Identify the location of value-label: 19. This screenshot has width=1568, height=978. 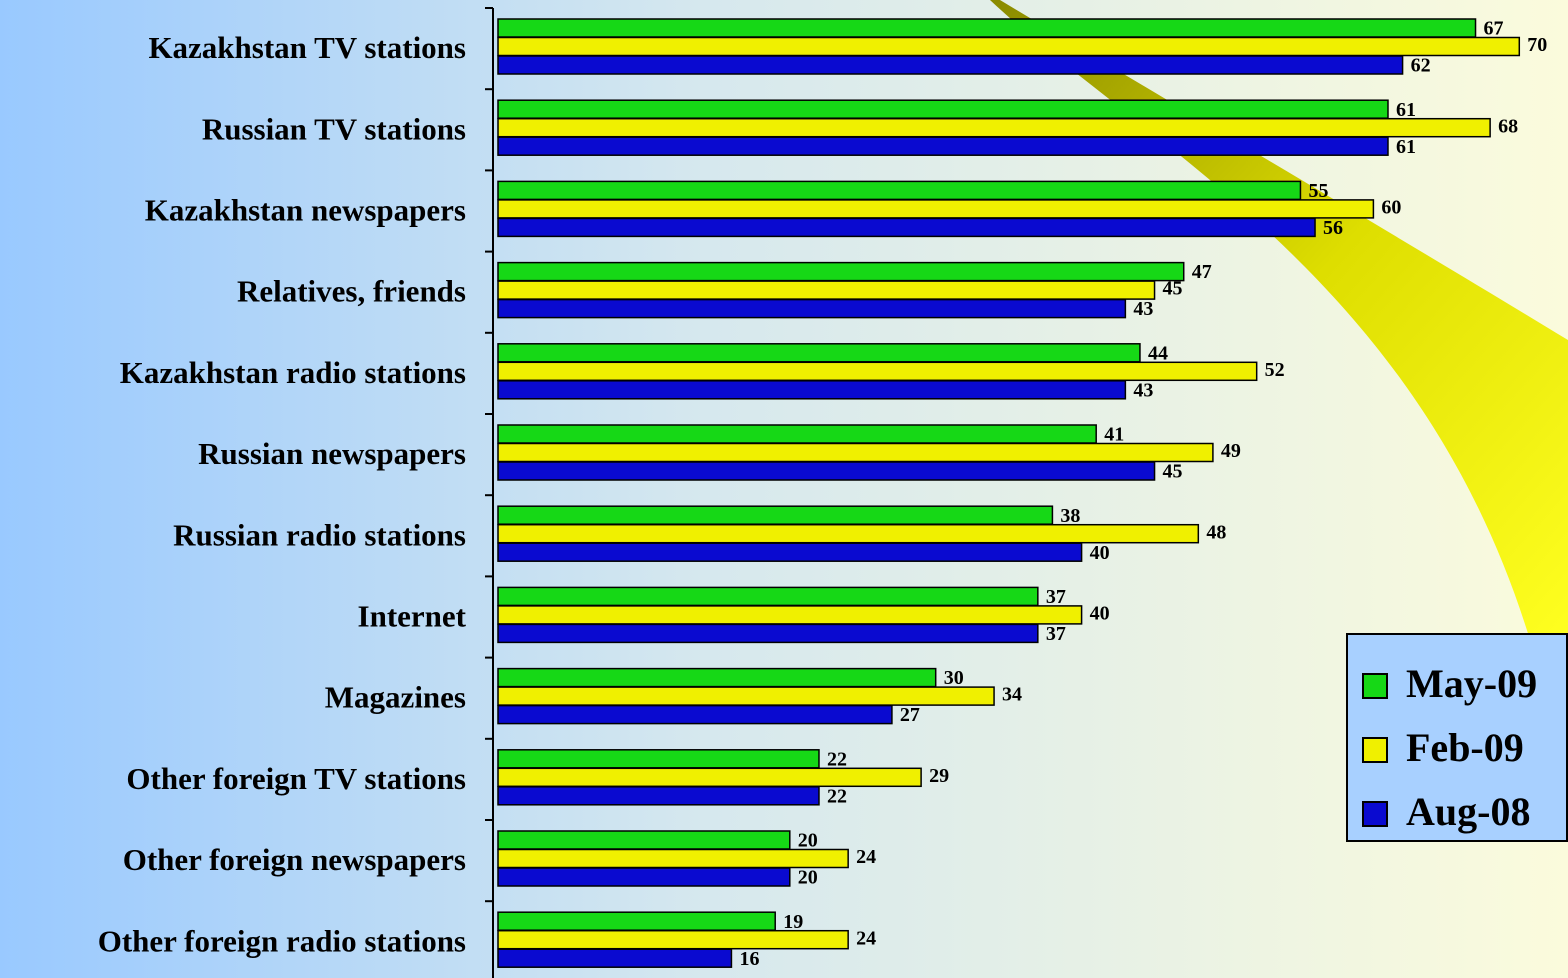
(793, 922).